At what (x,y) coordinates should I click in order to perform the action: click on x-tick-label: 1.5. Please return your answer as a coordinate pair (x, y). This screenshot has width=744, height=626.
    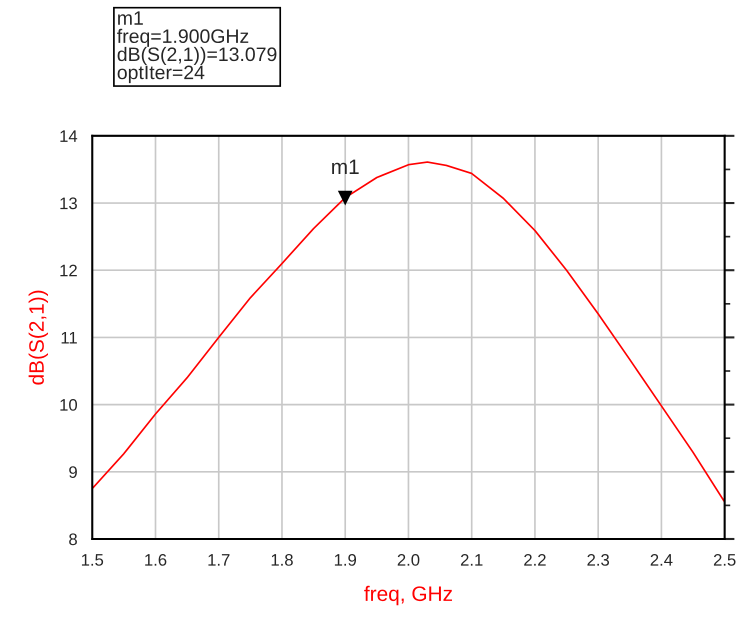
    Looking at the image, I should click on (93, 560).